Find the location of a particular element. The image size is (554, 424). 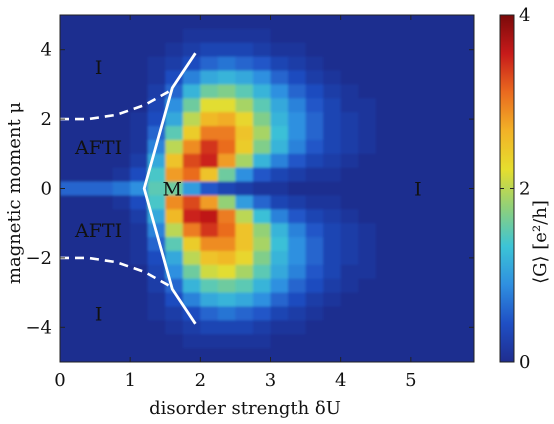

colorbar-tick-label: 0 is located at coordinates (524, 362).